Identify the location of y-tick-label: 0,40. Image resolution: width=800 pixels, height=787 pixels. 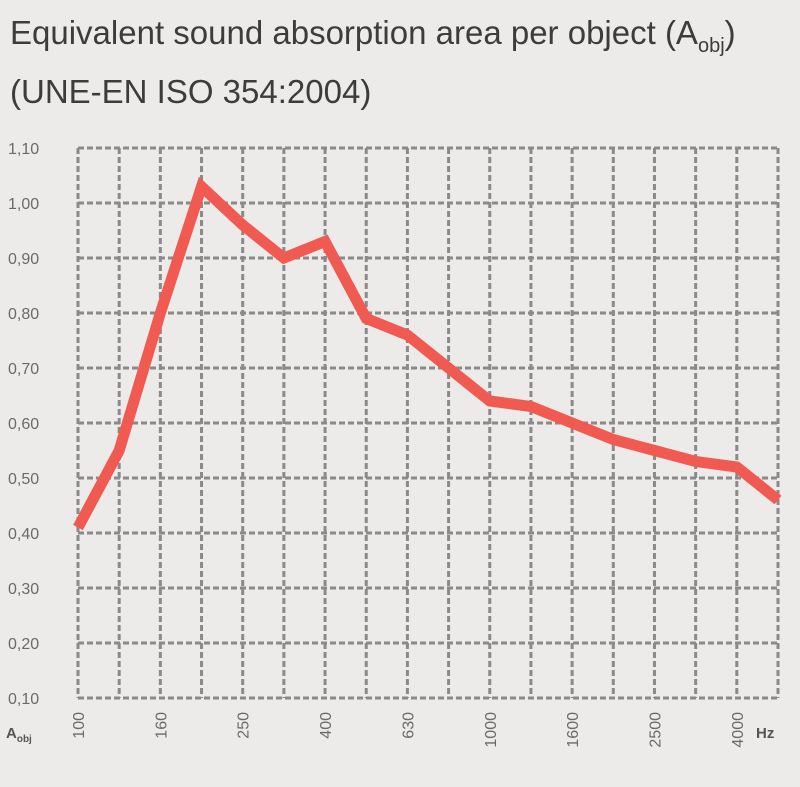
(23, 534).